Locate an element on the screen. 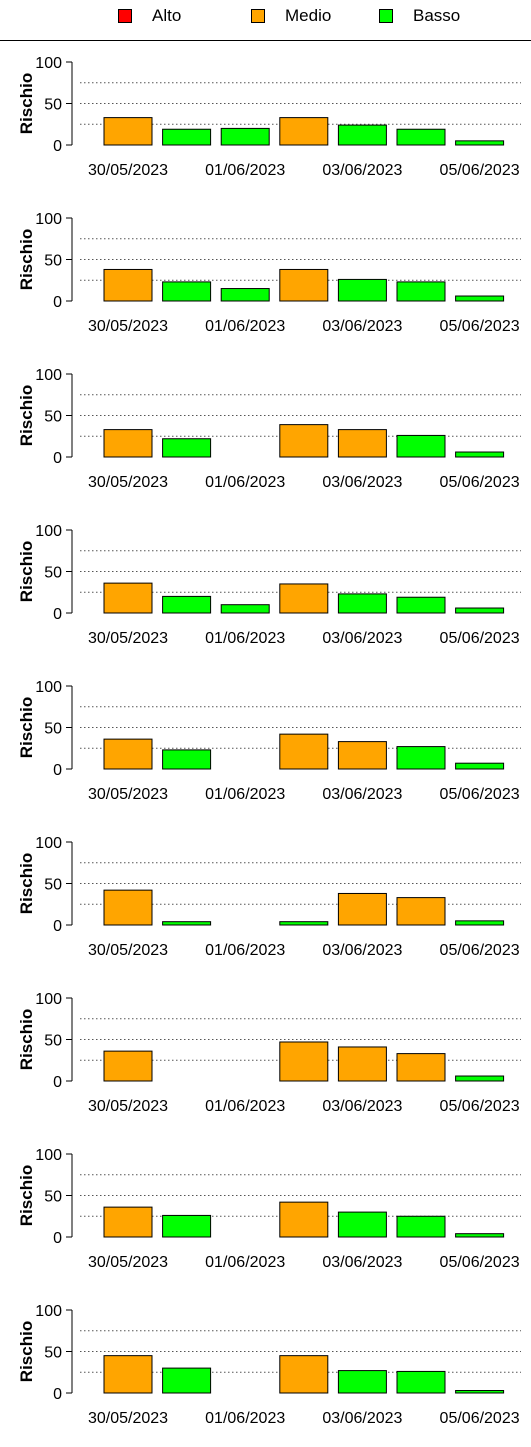 Image resolution: width=531 pixels, height=1447 pixels. legend-swatch-alto is located at coordinates (125, 16).